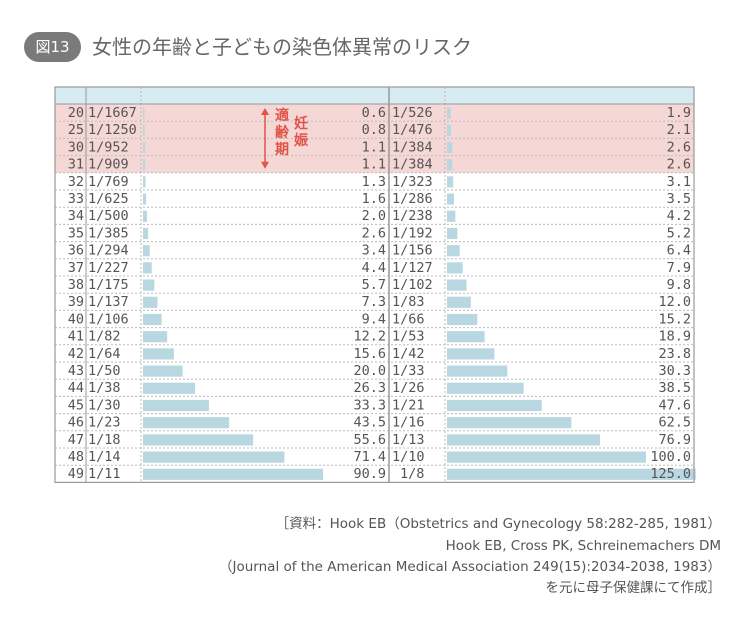 This screenshot has height=620, width=749. I want to click on ratio-label-series-1: 1/106, so click(108, 319).